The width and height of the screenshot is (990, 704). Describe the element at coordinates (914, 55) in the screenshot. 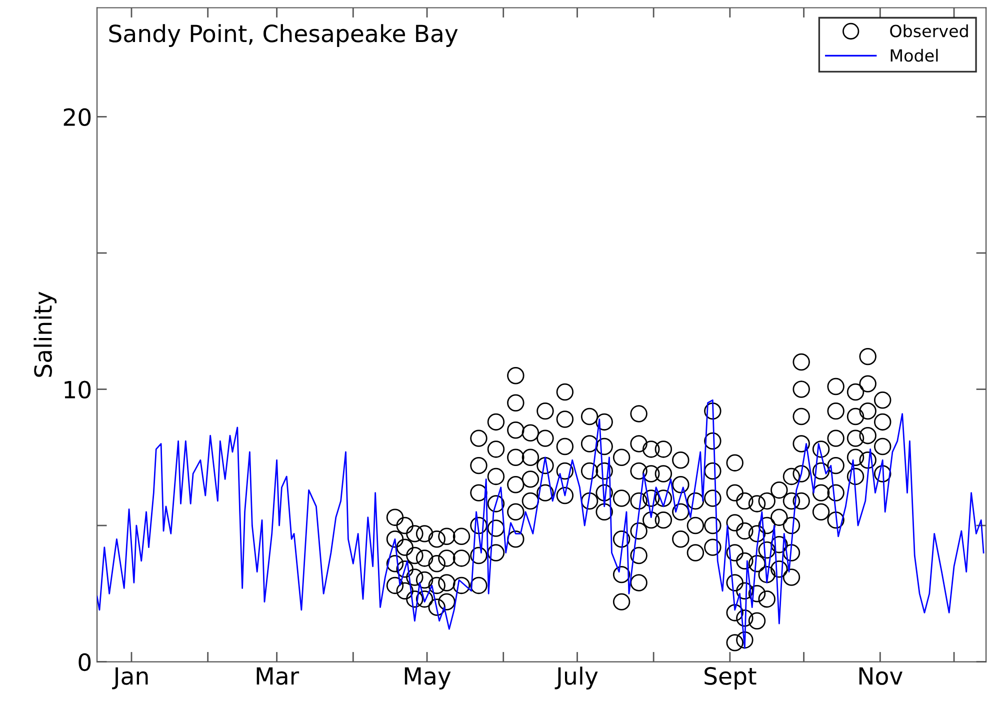

I see `legend-label: Model` at that location.